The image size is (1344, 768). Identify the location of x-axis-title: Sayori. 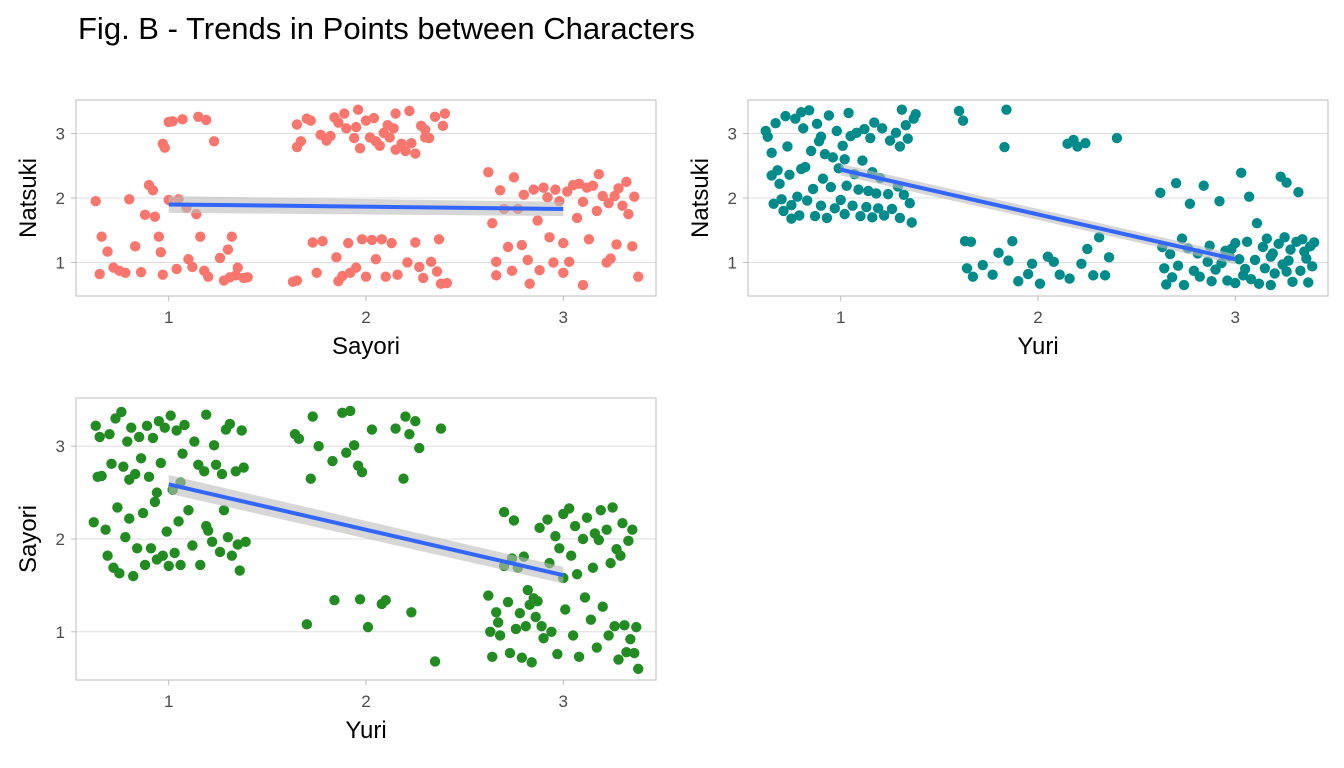
(366, 346).